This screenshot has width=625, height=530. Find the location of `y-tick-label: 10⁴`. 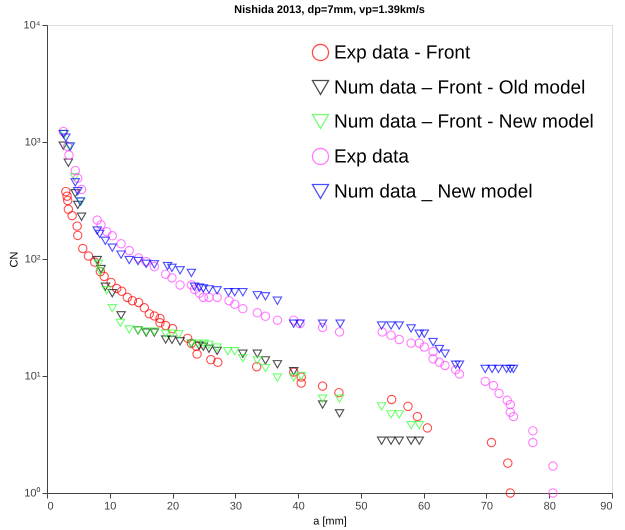

y-tick-label: 10⁴ is located at coordinates (32, 26).